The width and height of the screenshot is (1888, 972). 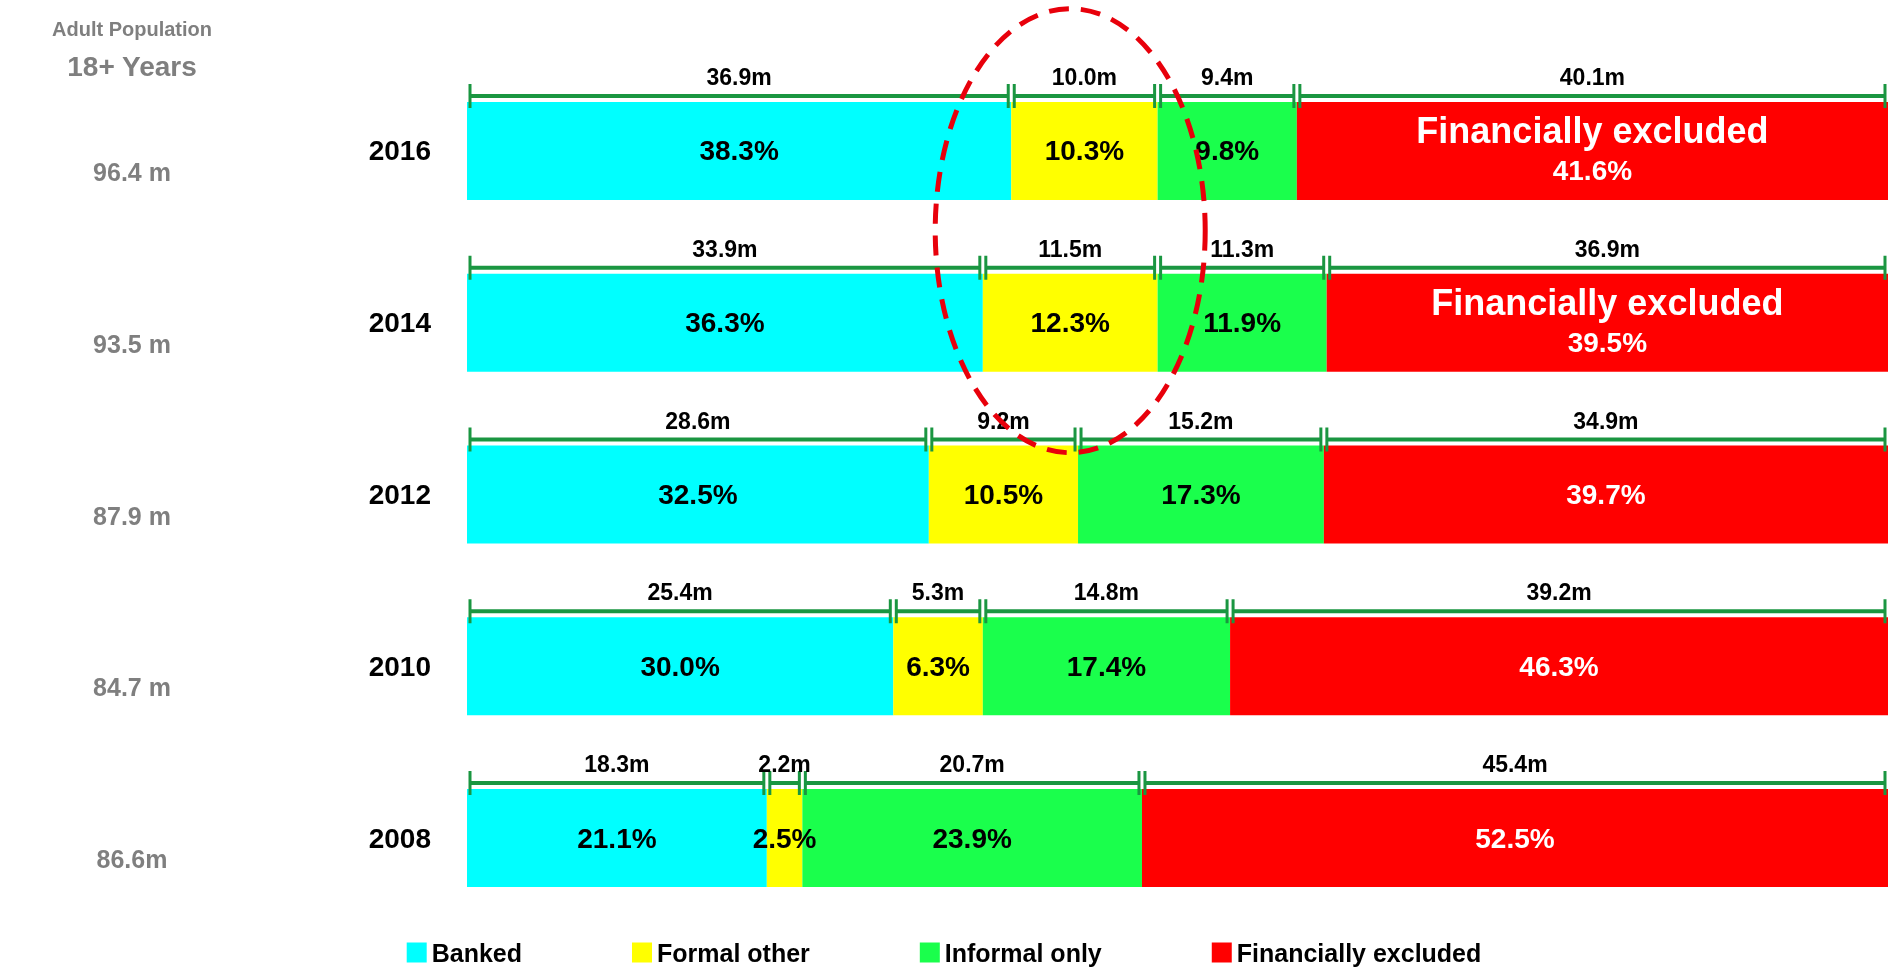 What do you see at coordinates (1359, 952) in the screenshot?
I see `legend-label: Financially excluded` at bounding box center [1359, 952].